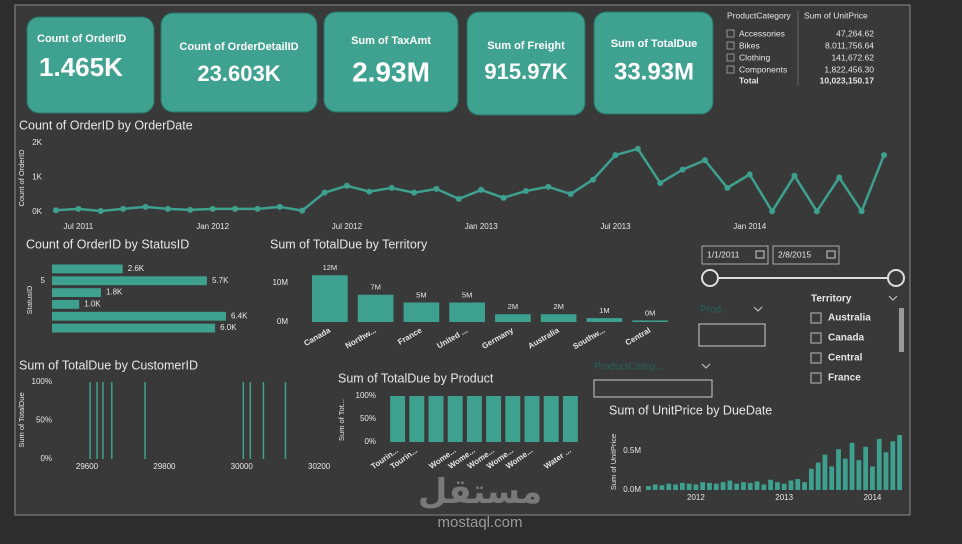  I want to click on x-tick-label: 2012, so click(696, 497).